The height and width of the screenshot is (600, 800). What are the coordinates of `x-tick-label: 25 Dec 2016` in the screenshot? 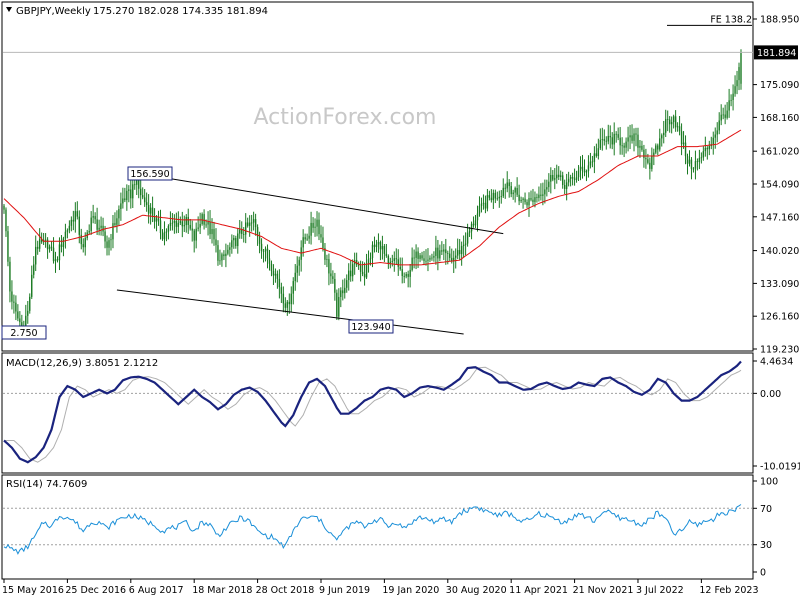 It's located at (95, 590).